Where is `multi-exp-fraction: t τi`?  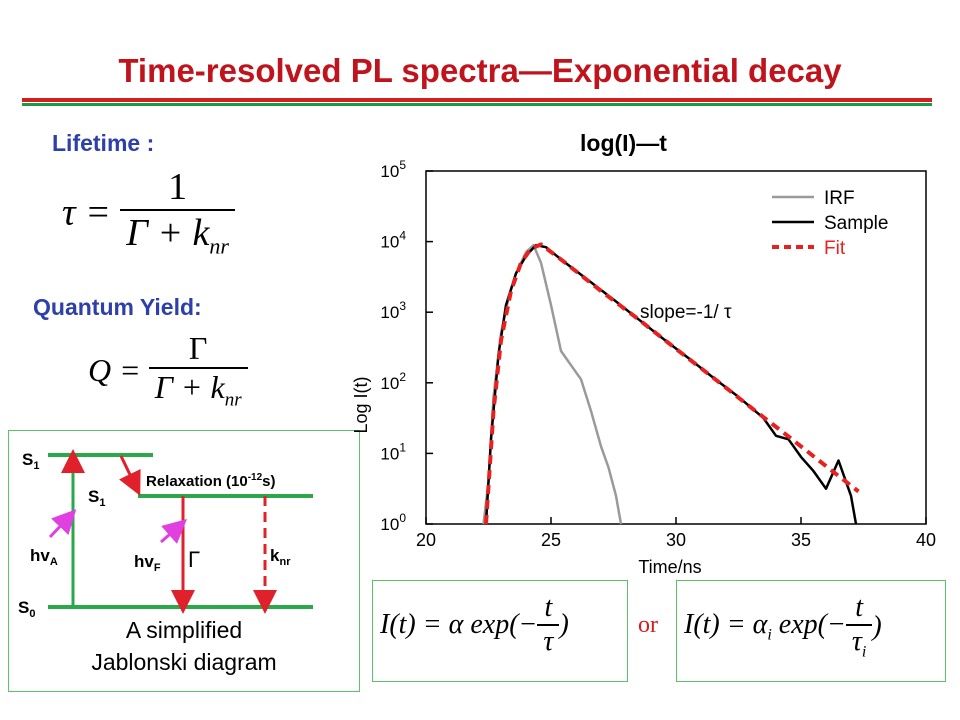
multi-exp-fraction: t τi is located at coordinates (859, 627).